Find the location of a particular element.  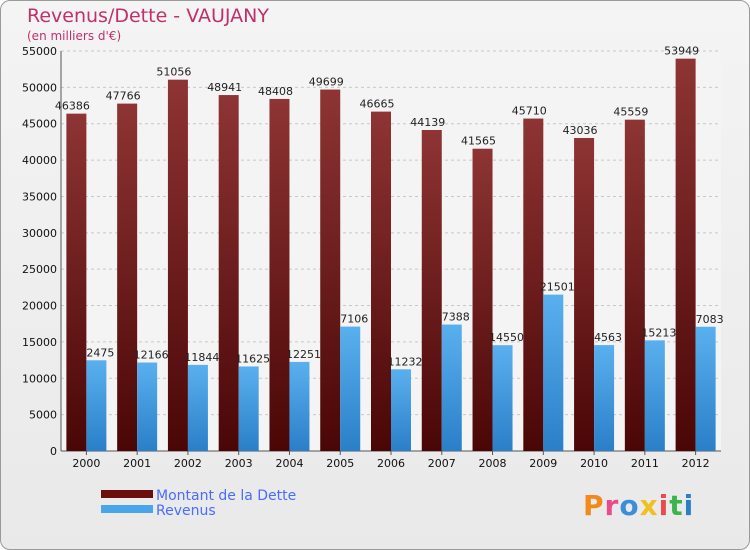

x-tick-label: 2003 is located at coordinates (239, 463).